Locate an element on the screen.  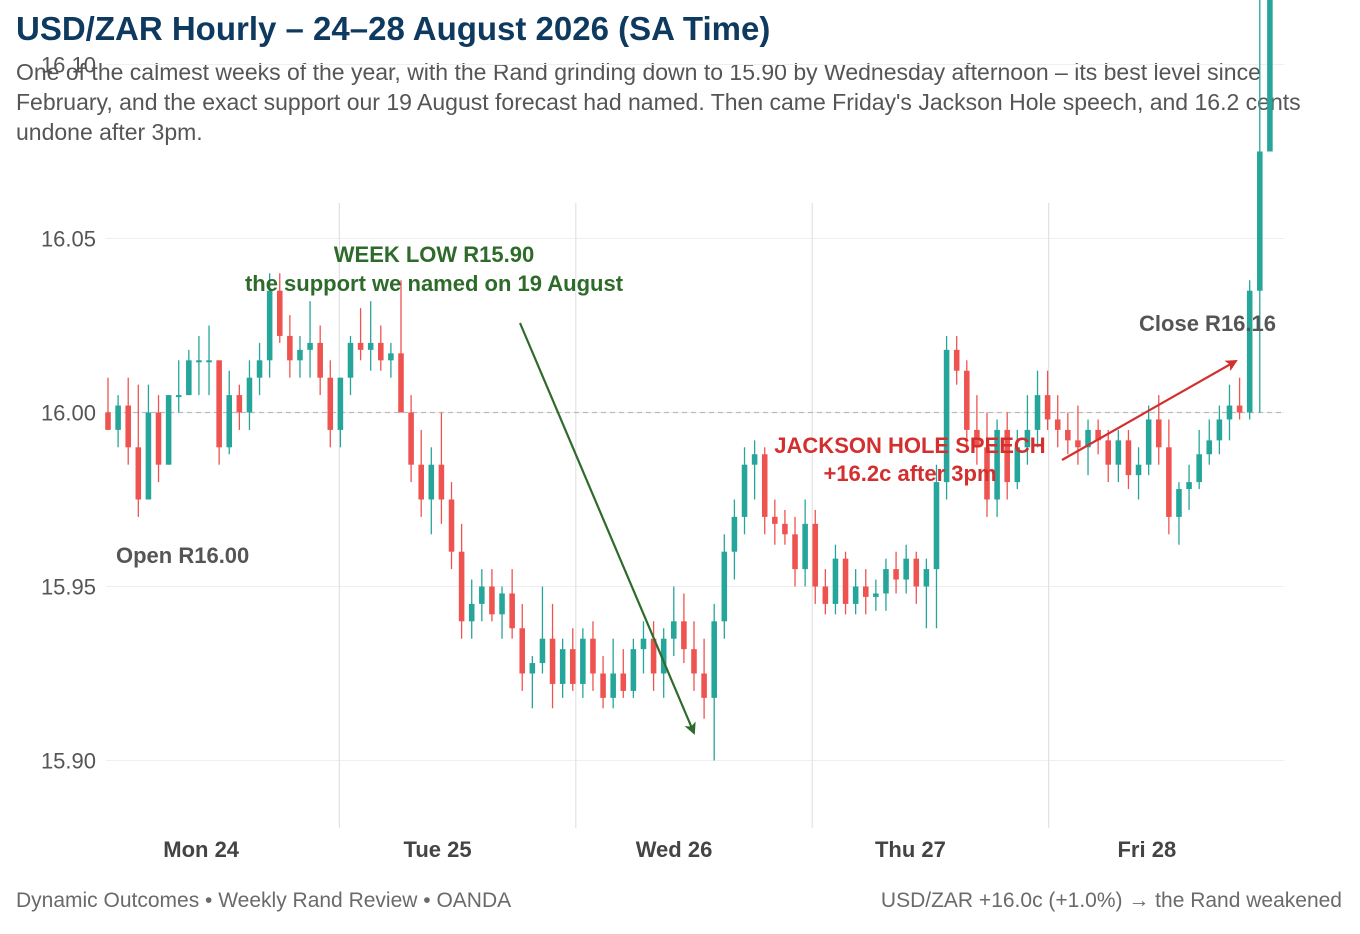
x-day-label: Wed 26 is located at coordinates (674, 849).